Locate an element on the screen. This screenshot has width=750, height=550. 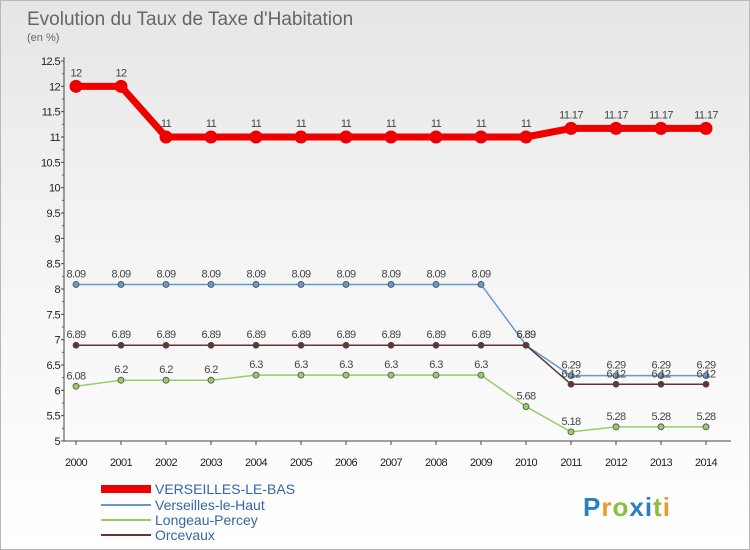
y-tick-label: 11.5 is located at coordinates (51, 113).